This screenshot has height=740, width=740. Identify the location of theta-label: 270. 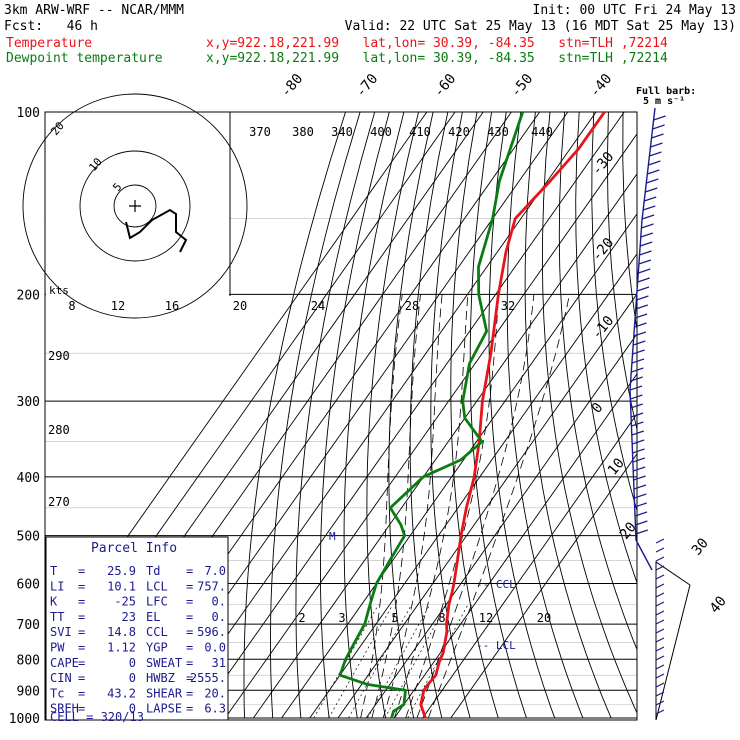
(59, 502).